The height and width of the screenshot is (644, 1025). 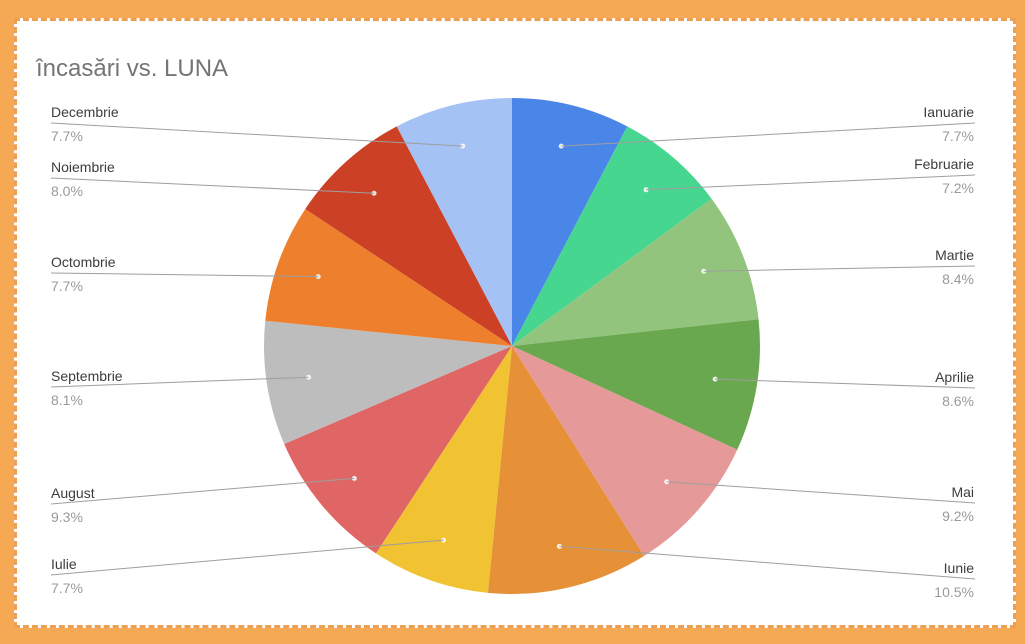 What do you see at coordinates (83, 262) in the screenshot?
I see `slice-label: Octombrie` at bounding box center [83, 262].